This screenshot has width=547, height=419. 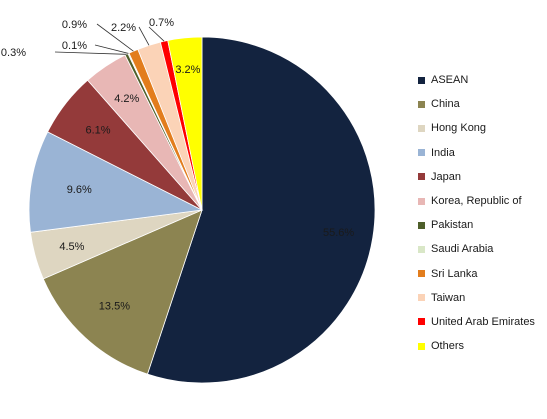 What do you see at coordinates (483, 321) in the screenshot?
I see `legend-label: United Arab Emirates` at bounding box center [483, 321].